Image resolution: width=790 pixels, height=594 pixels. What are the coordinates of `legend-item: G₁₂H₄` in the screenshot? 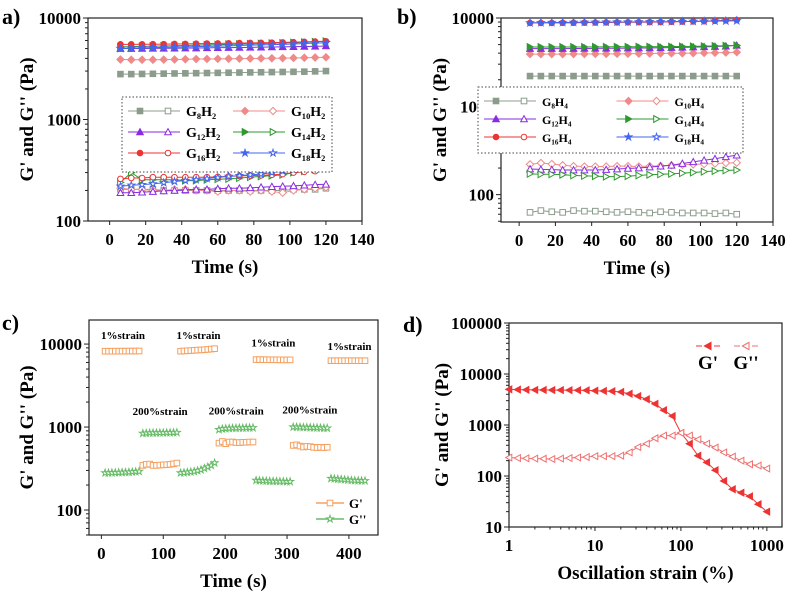 It's located at (528, 120).